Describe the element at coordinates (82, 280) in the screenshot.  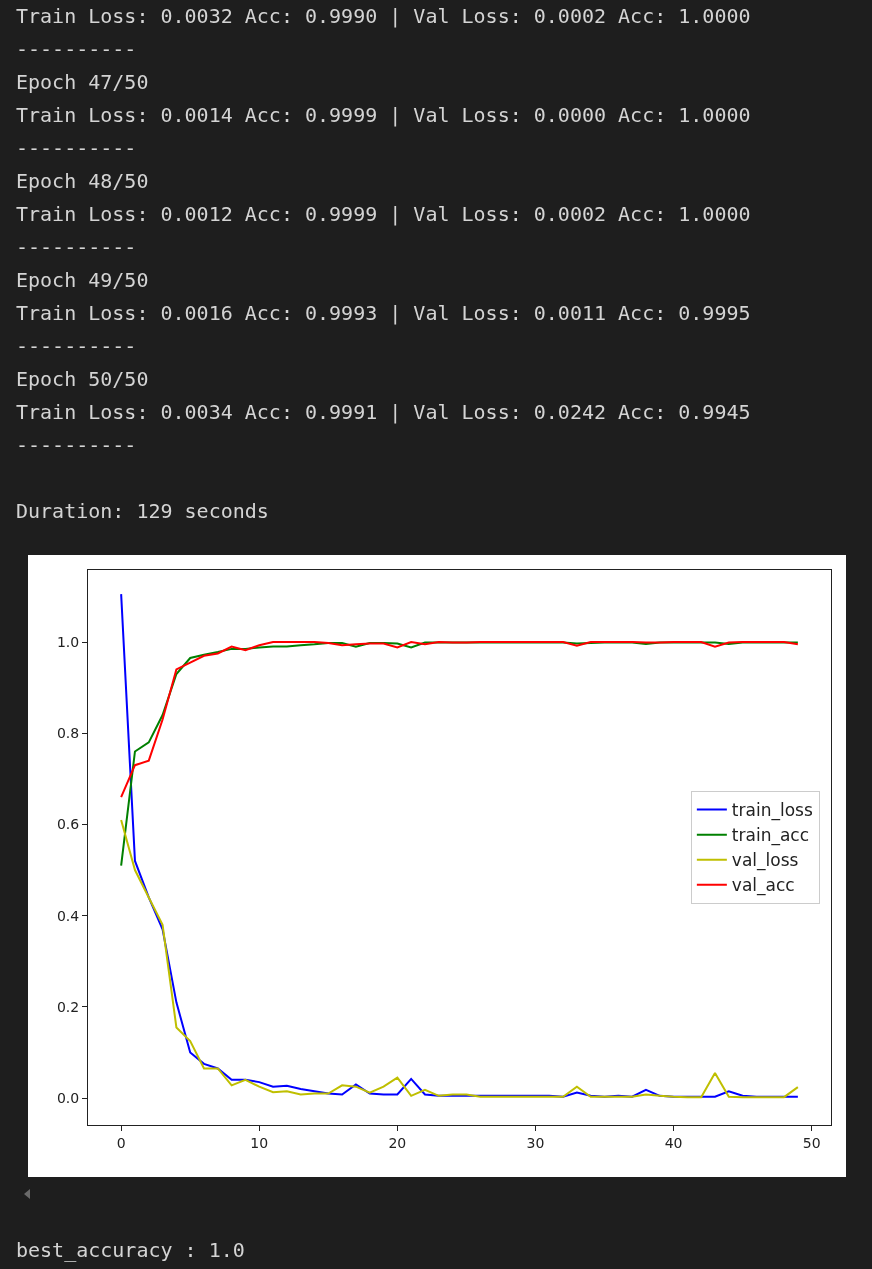
I see `text: Epoch 49/50` at that location.